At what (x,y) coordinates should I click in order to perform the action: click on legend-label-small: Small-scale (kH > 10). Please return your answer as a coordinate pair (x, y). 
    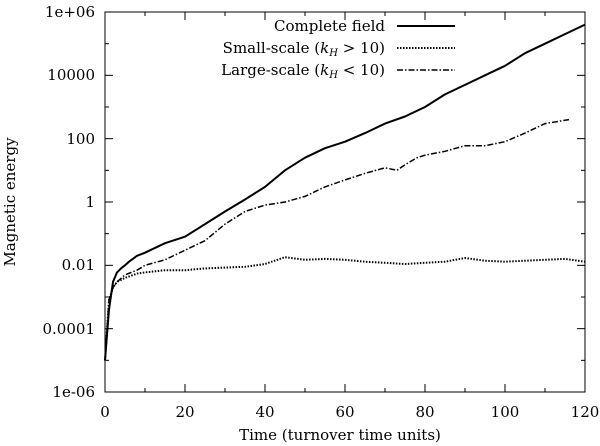
    Looking at the image, I should click on (304, 49).